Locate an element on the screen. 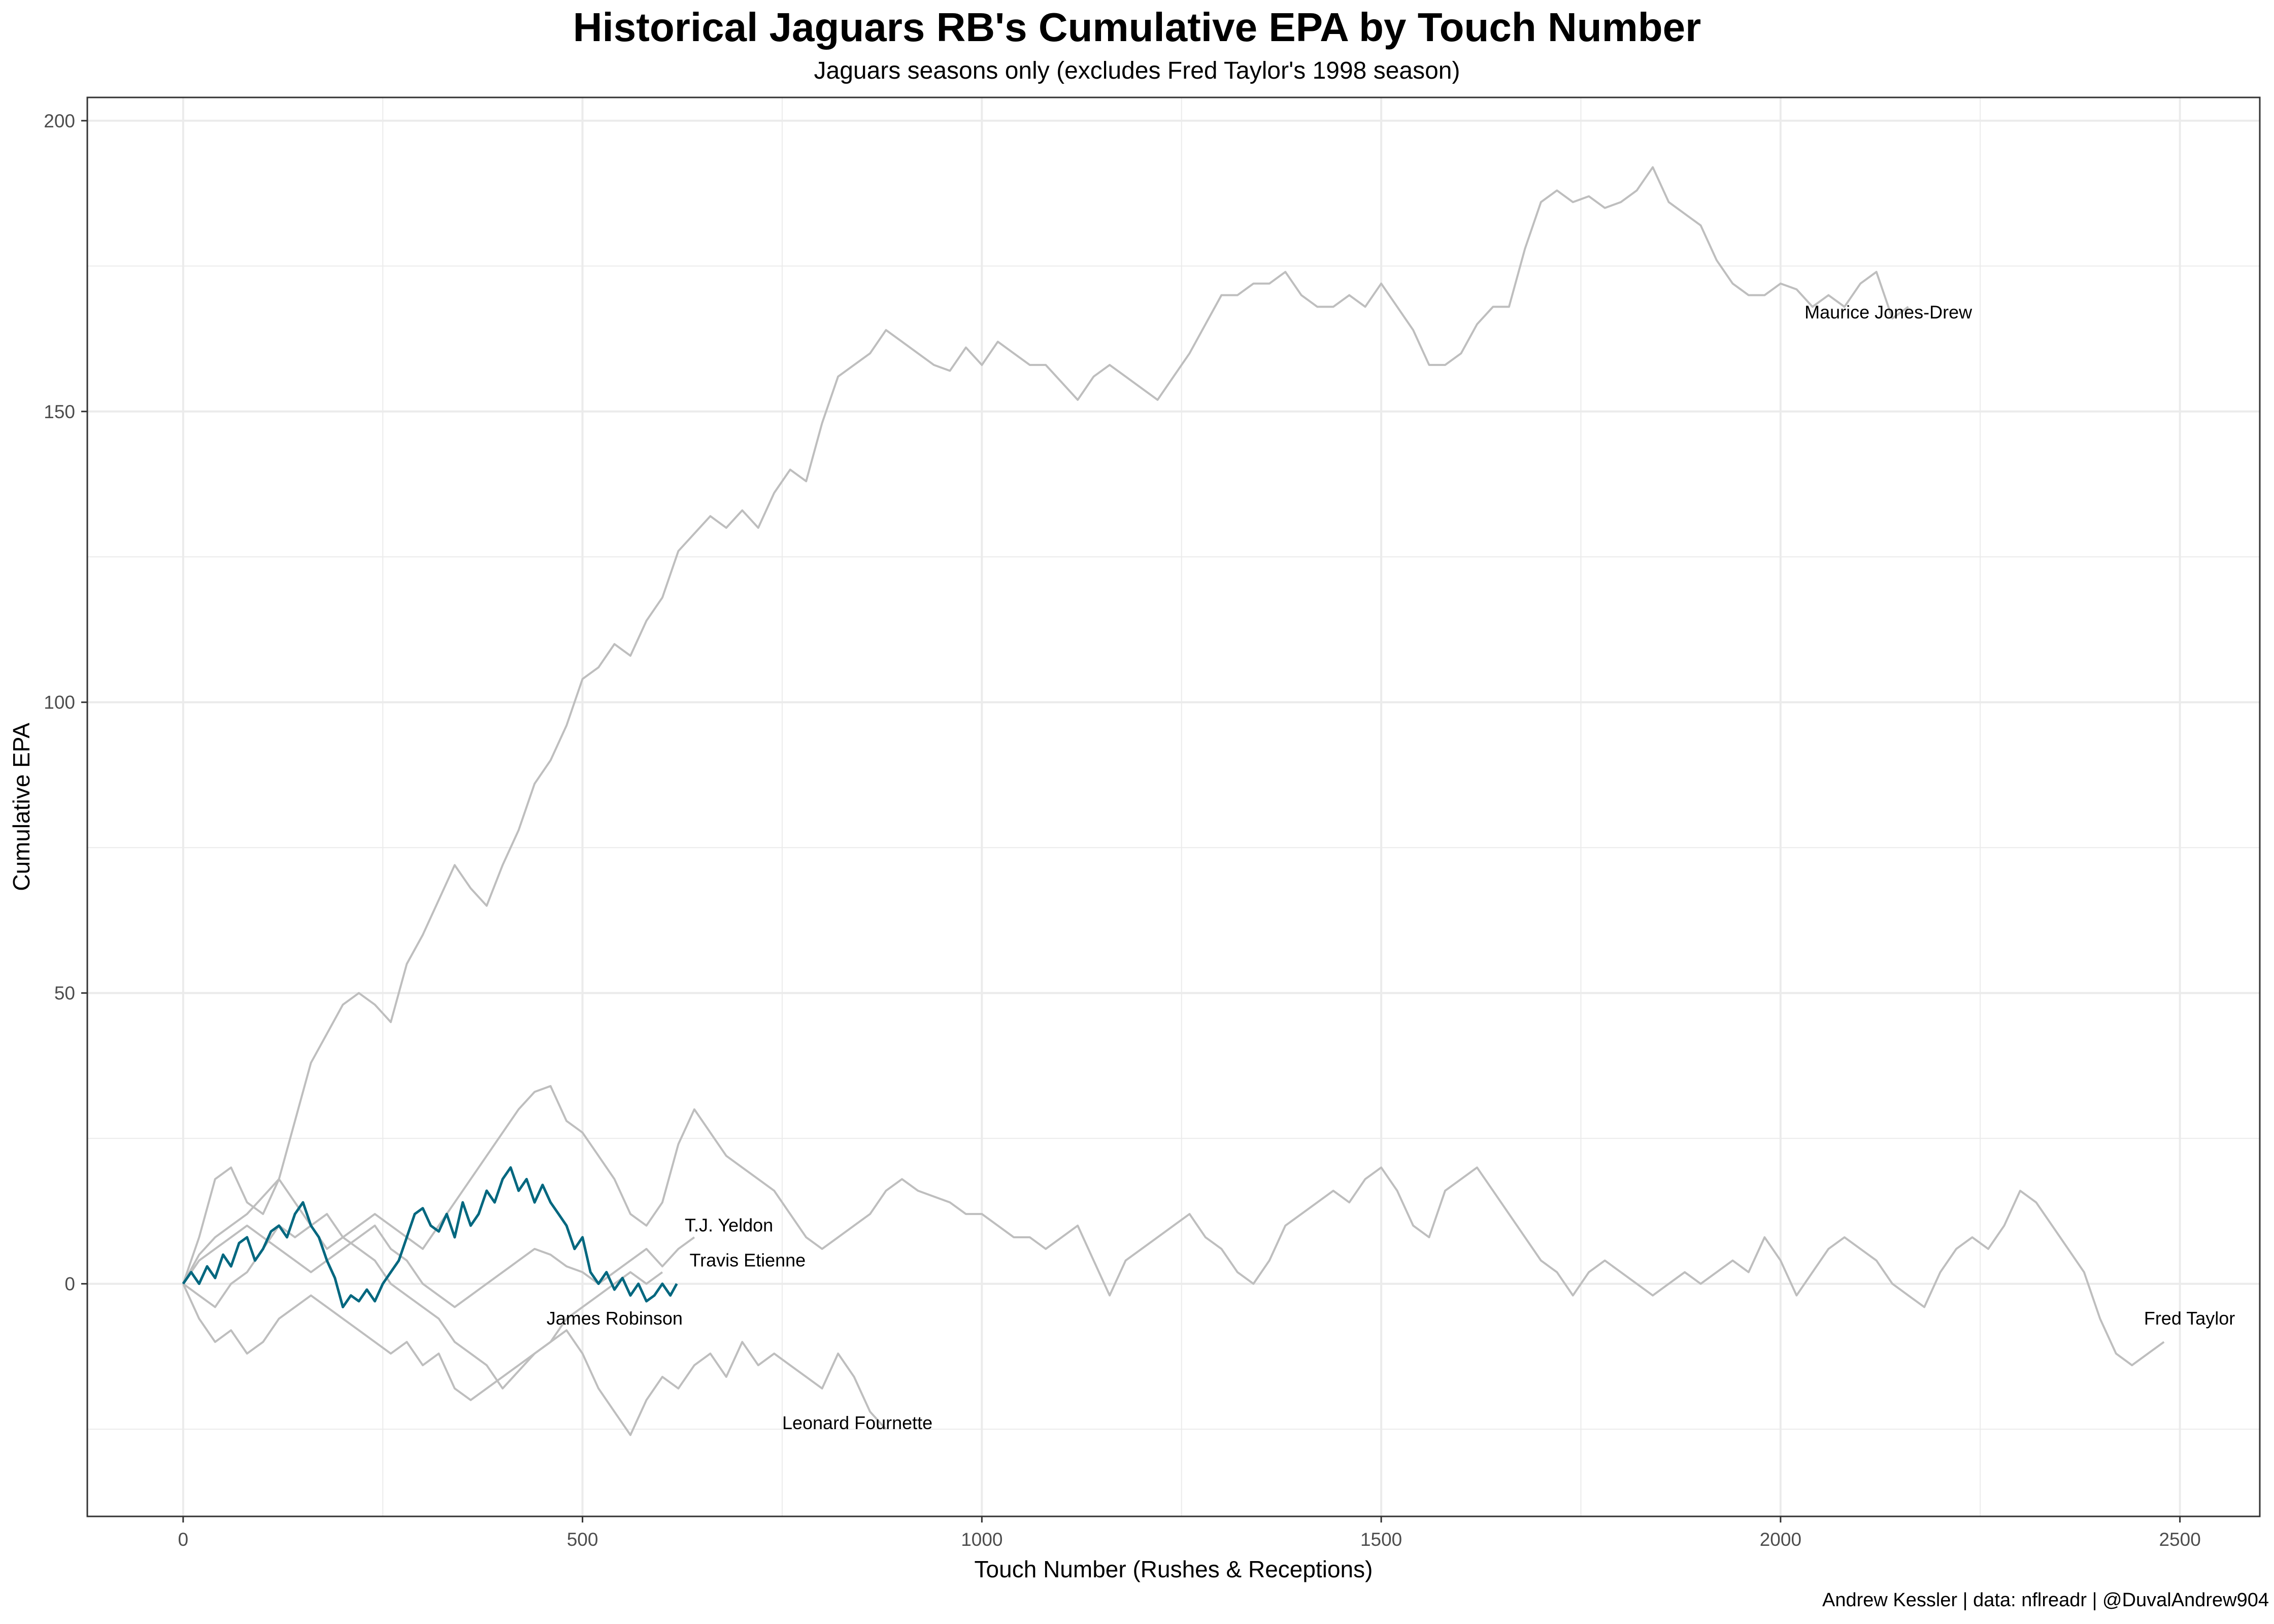 The image size is (2274, 1624). y-tick-label: 0 is located at coordinates (69, 1284).